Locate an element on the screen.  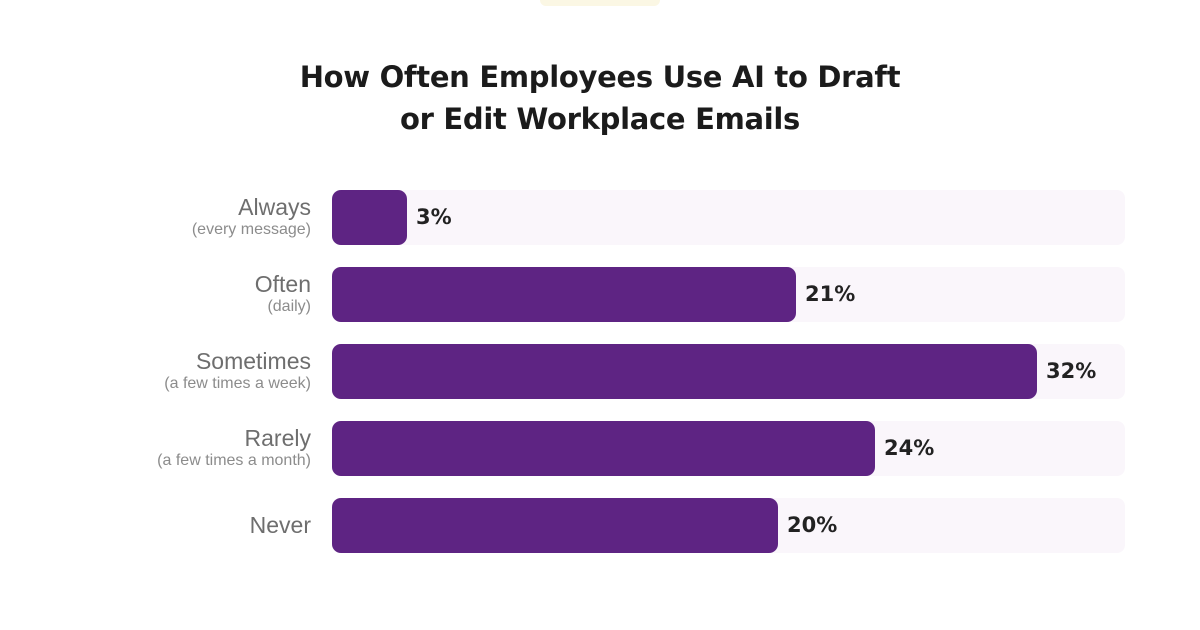
category-label: Rarely (a few times a month) is located at coordinates (234, 448).